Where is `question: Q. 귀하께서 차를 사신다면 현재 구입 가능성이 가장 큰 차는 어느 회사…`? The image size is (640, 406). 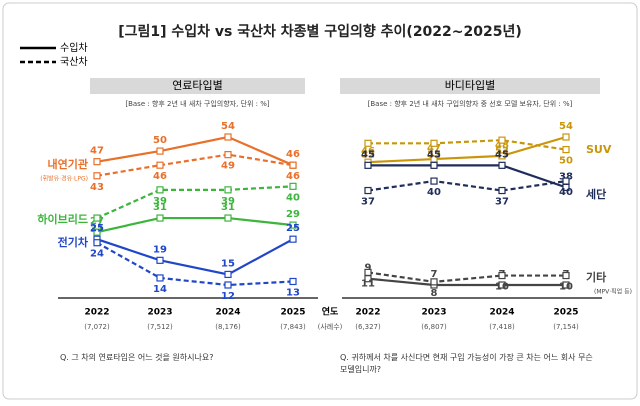 question: Q. 귀하께서 차를 사신다면 현재 구입 가능성이 가장 큰 차는 어느 회사… is located at coordinates (466, 363).